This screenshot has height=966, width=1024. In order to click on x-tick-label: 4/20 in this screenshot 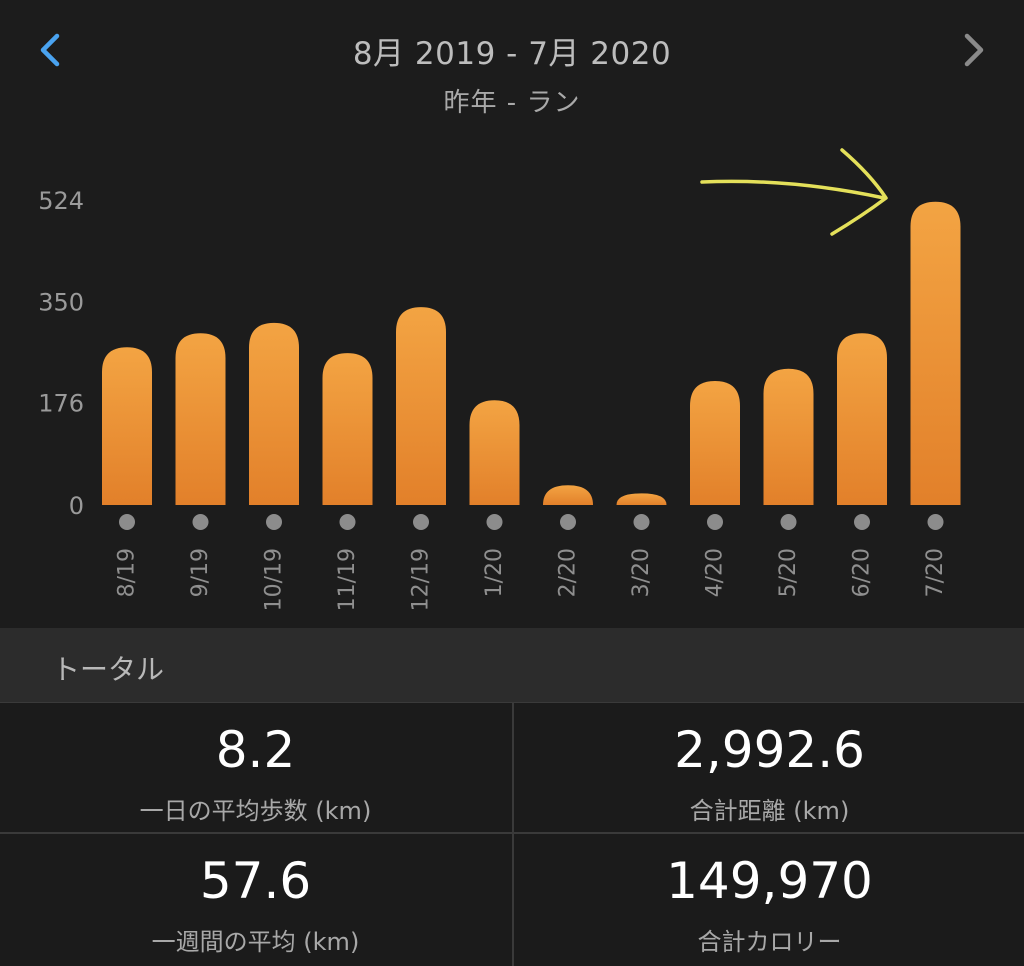, I will do `click(715, 572)`.